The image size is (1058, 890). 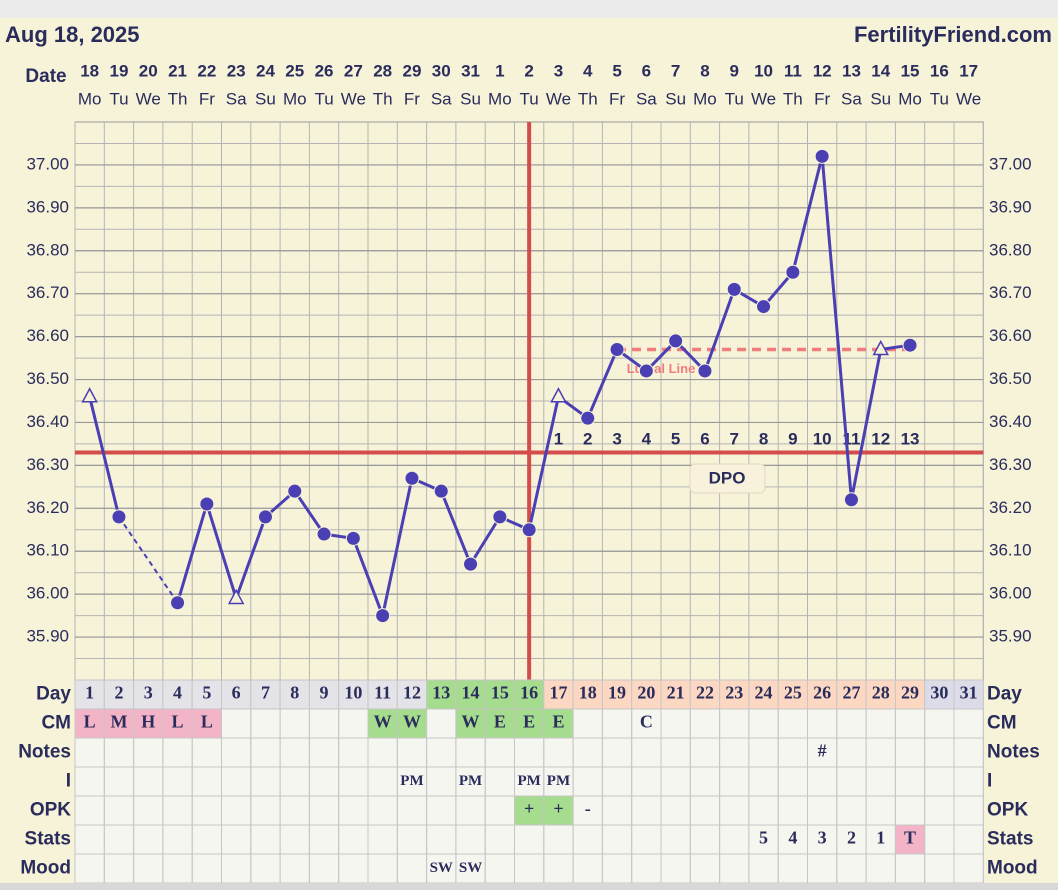 What do you see at coordinates (588, 70) in the screenshot?
I see `date-label: 4` at bounding box center [588, 70].